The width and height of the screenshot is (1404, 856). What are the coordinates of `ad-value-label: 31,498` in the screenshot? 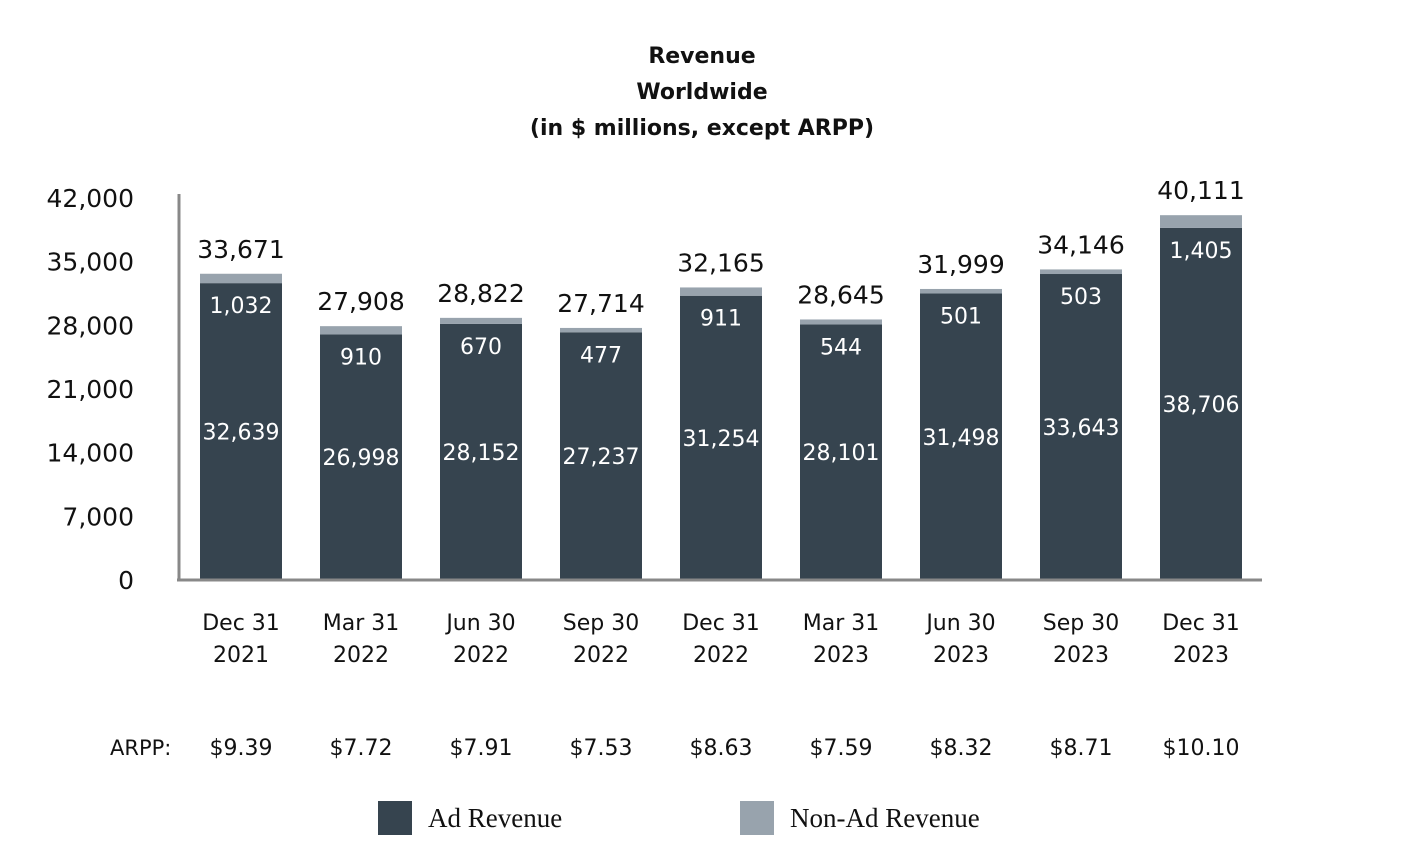 It's located at (961, 438).